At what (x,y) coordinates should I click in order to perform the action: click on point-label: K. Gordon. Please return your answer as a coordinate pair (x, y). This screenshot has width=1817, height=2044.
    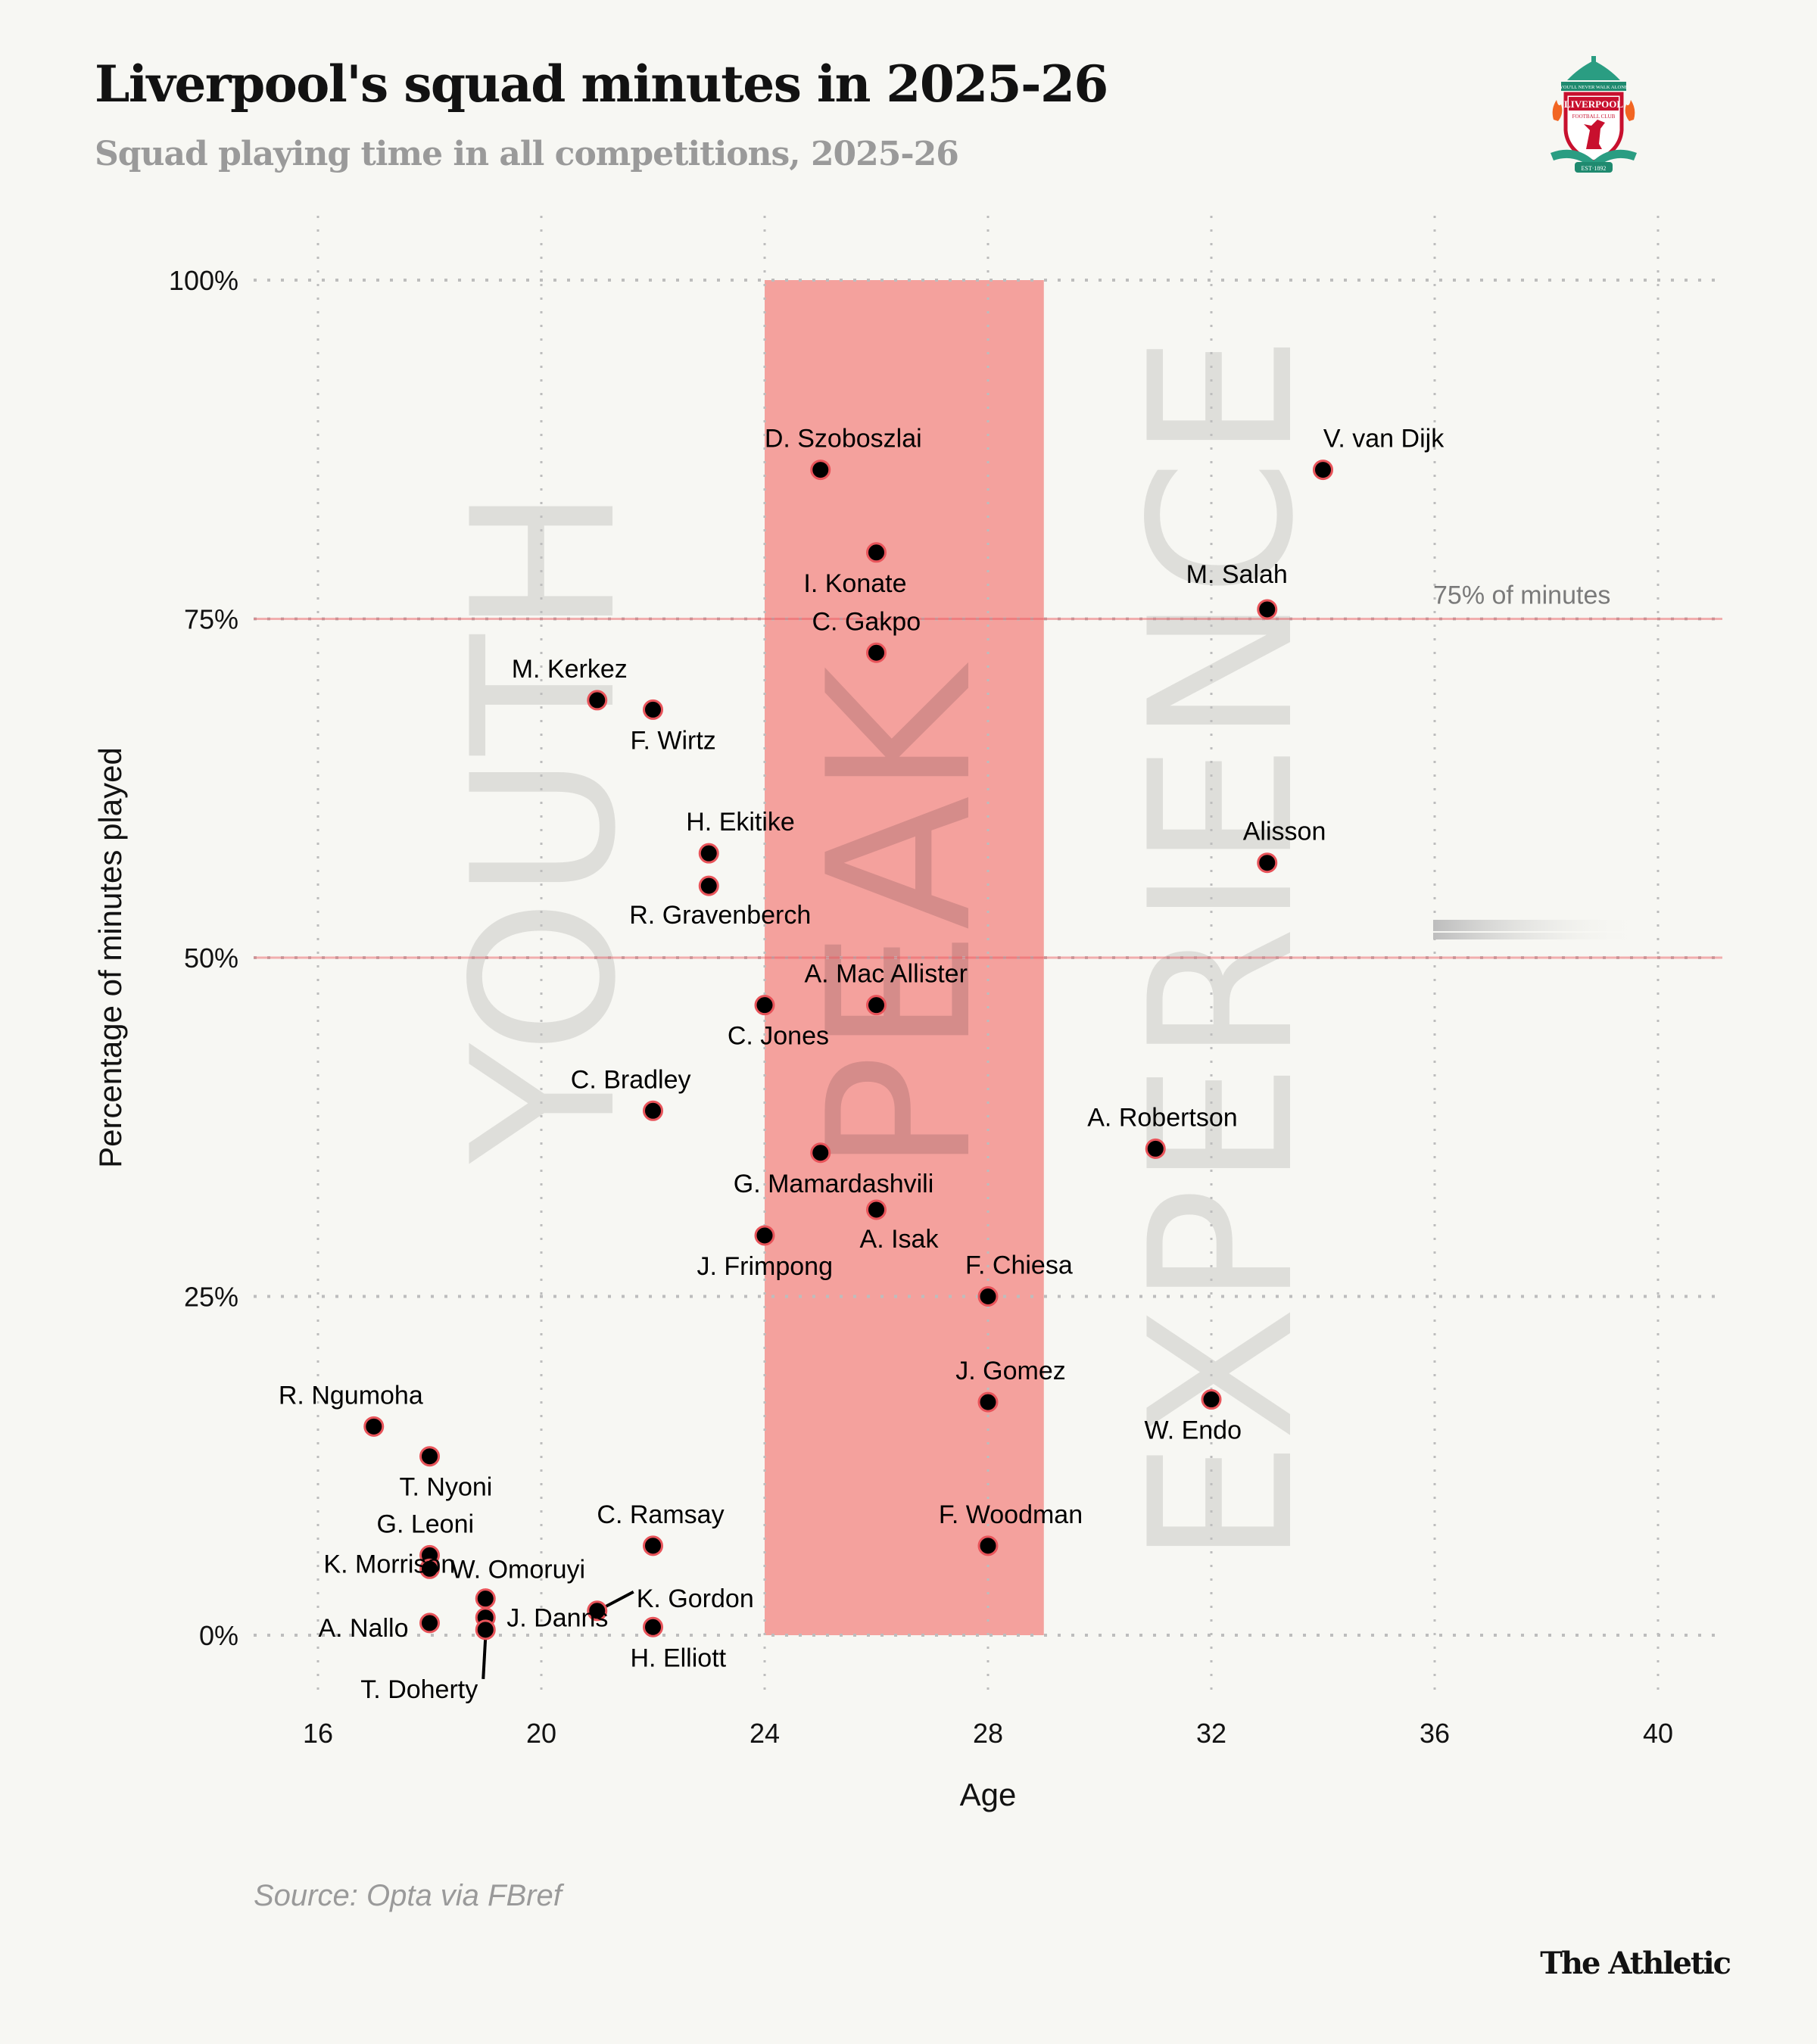
    Looking at the image, I should click on (695, 1599).